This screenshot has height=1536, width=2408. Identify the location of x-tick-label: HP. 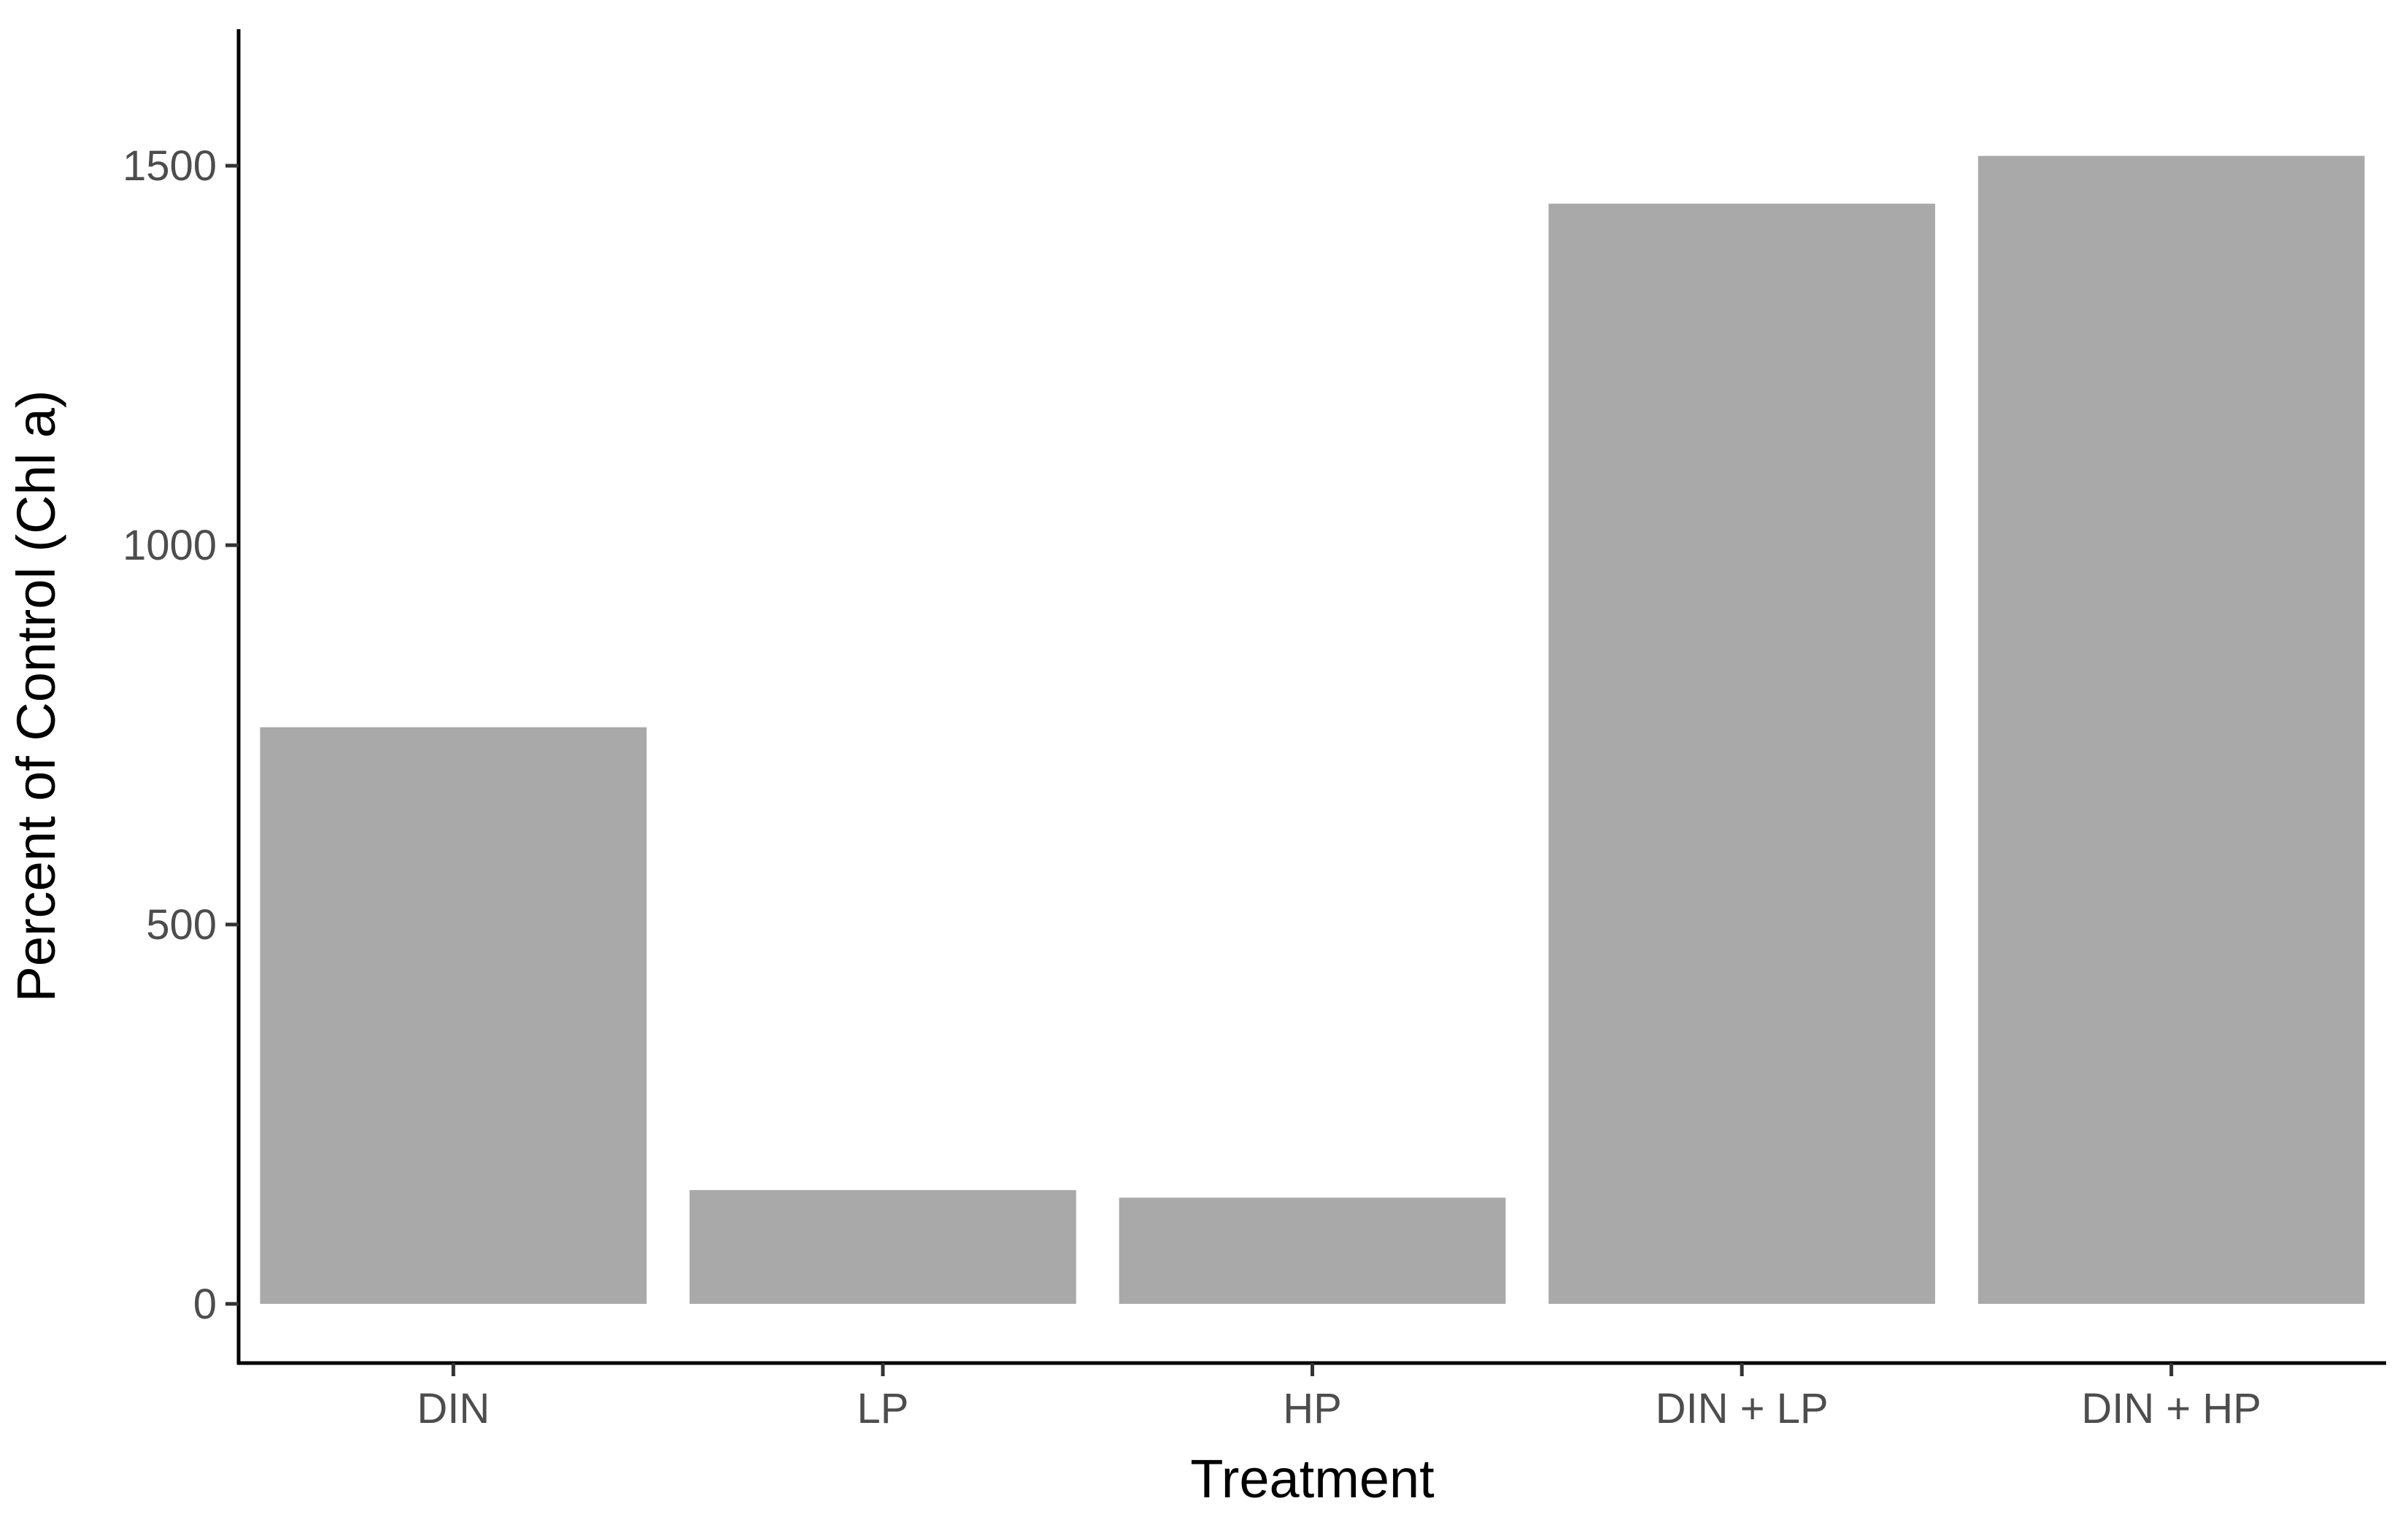
(1312, 1408).